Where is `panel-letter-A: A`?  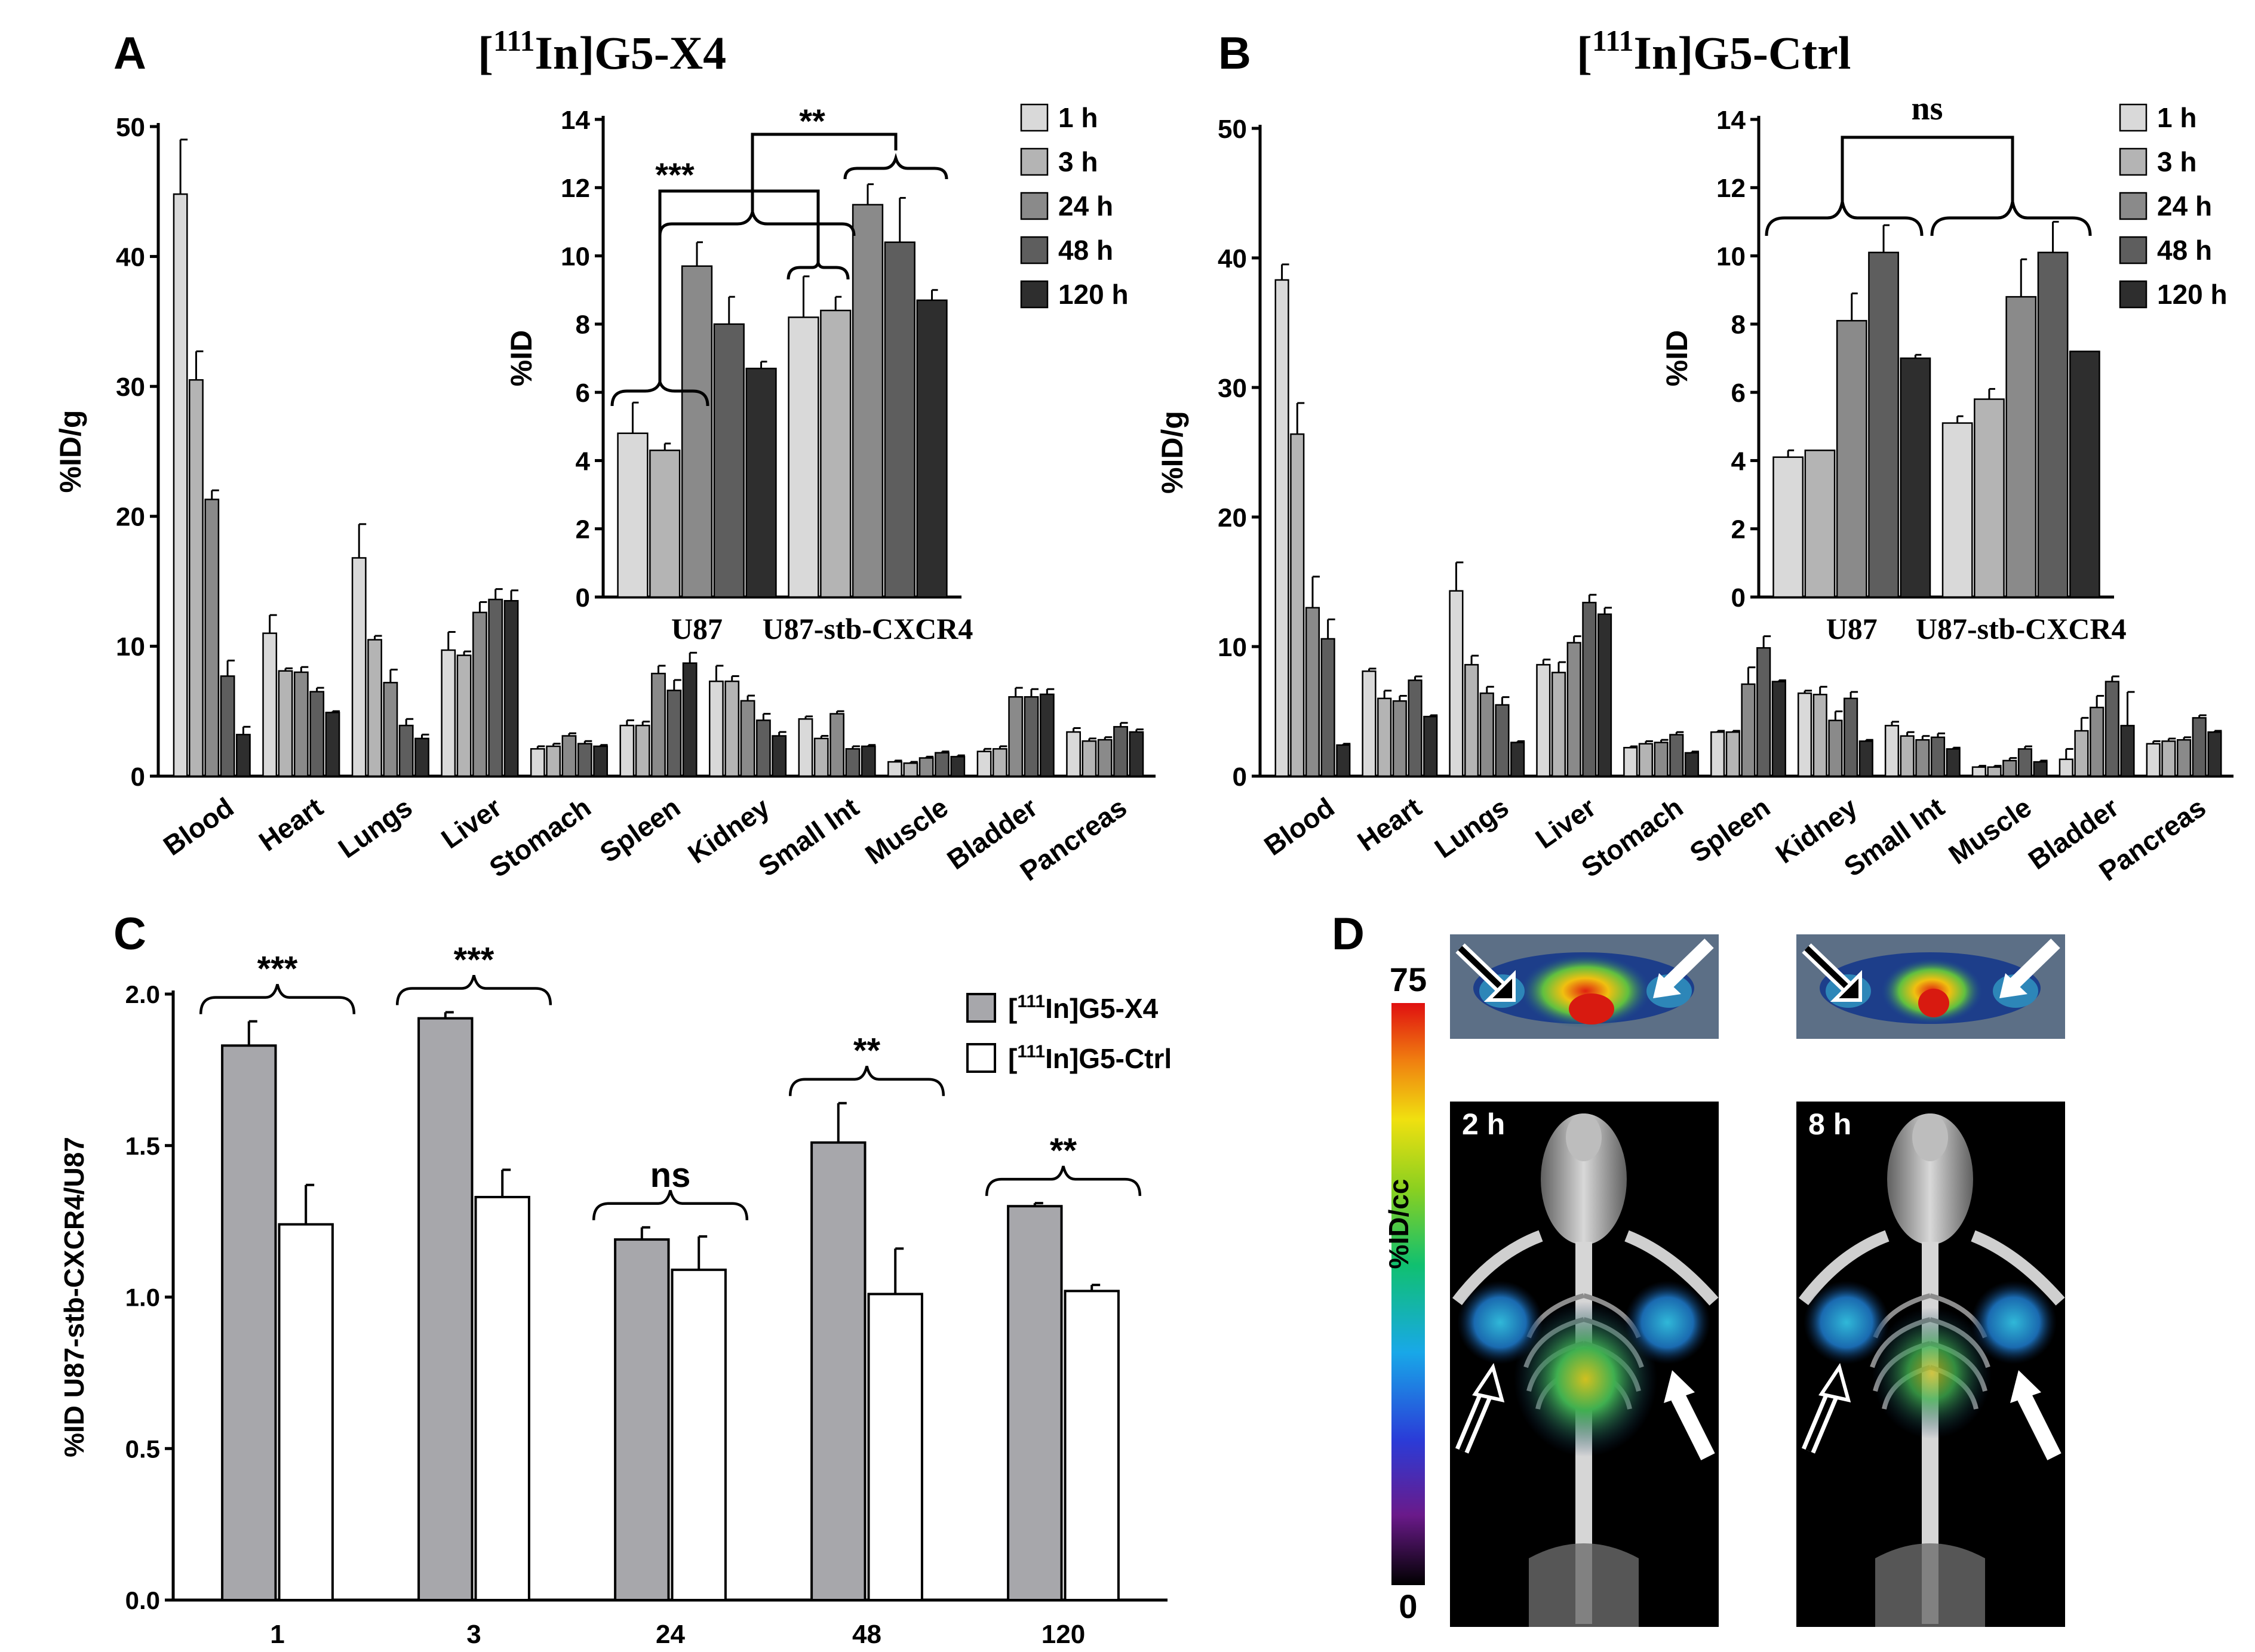
panel-letter-A: A is located at coordinates (129, 53).